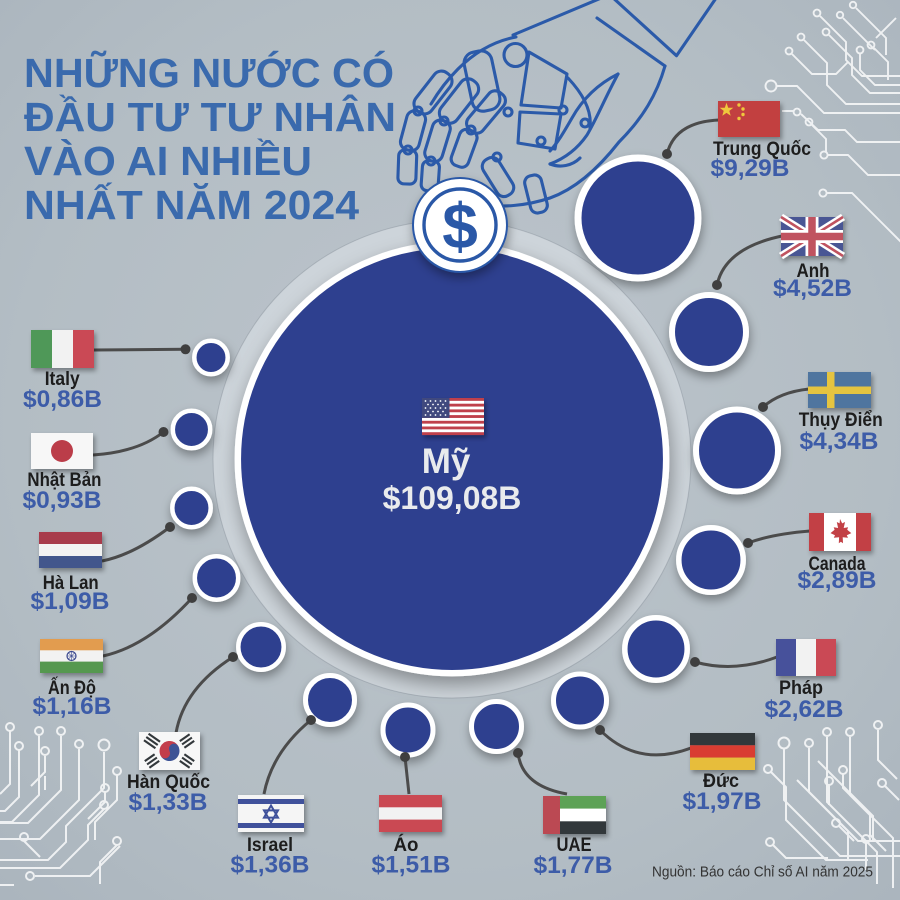 This screenshot has height=900, width=900. I want to click on svg-text: $1,33B, so click(167, 802).